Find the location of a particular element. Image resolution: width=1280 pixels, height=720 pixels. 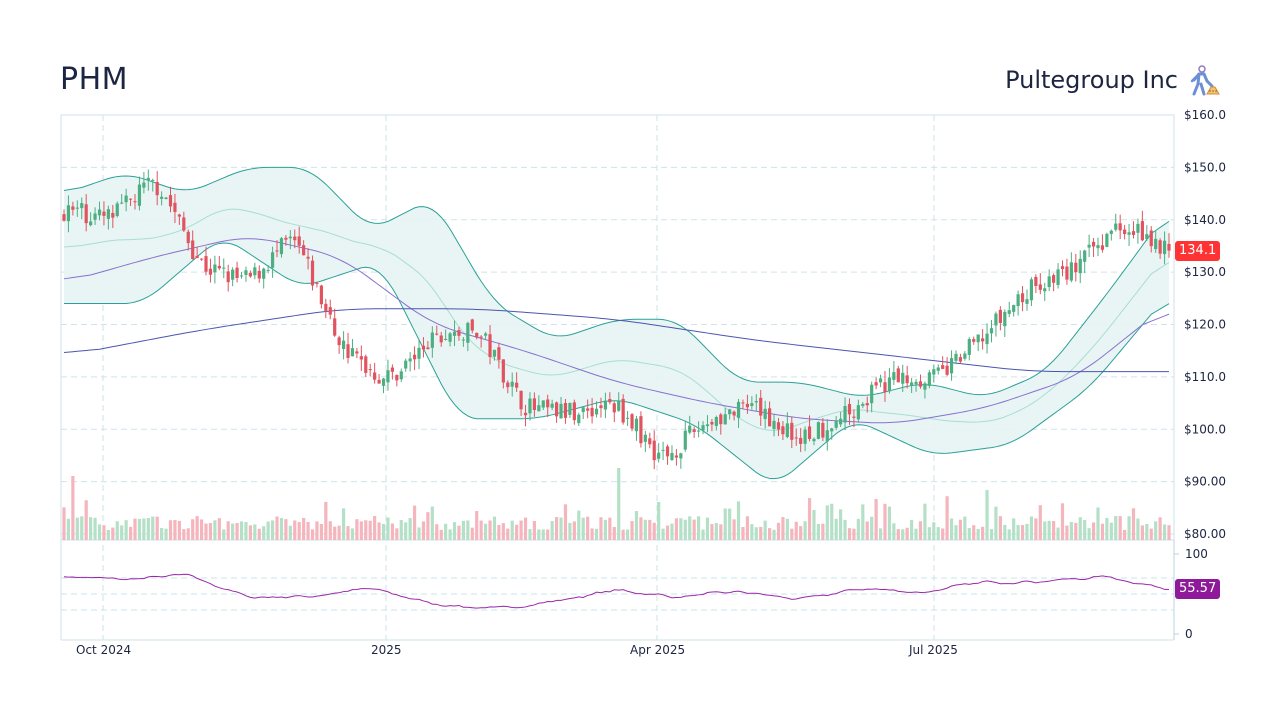

price-tick-label: $140.0 is located at coordinates (1205, 220).